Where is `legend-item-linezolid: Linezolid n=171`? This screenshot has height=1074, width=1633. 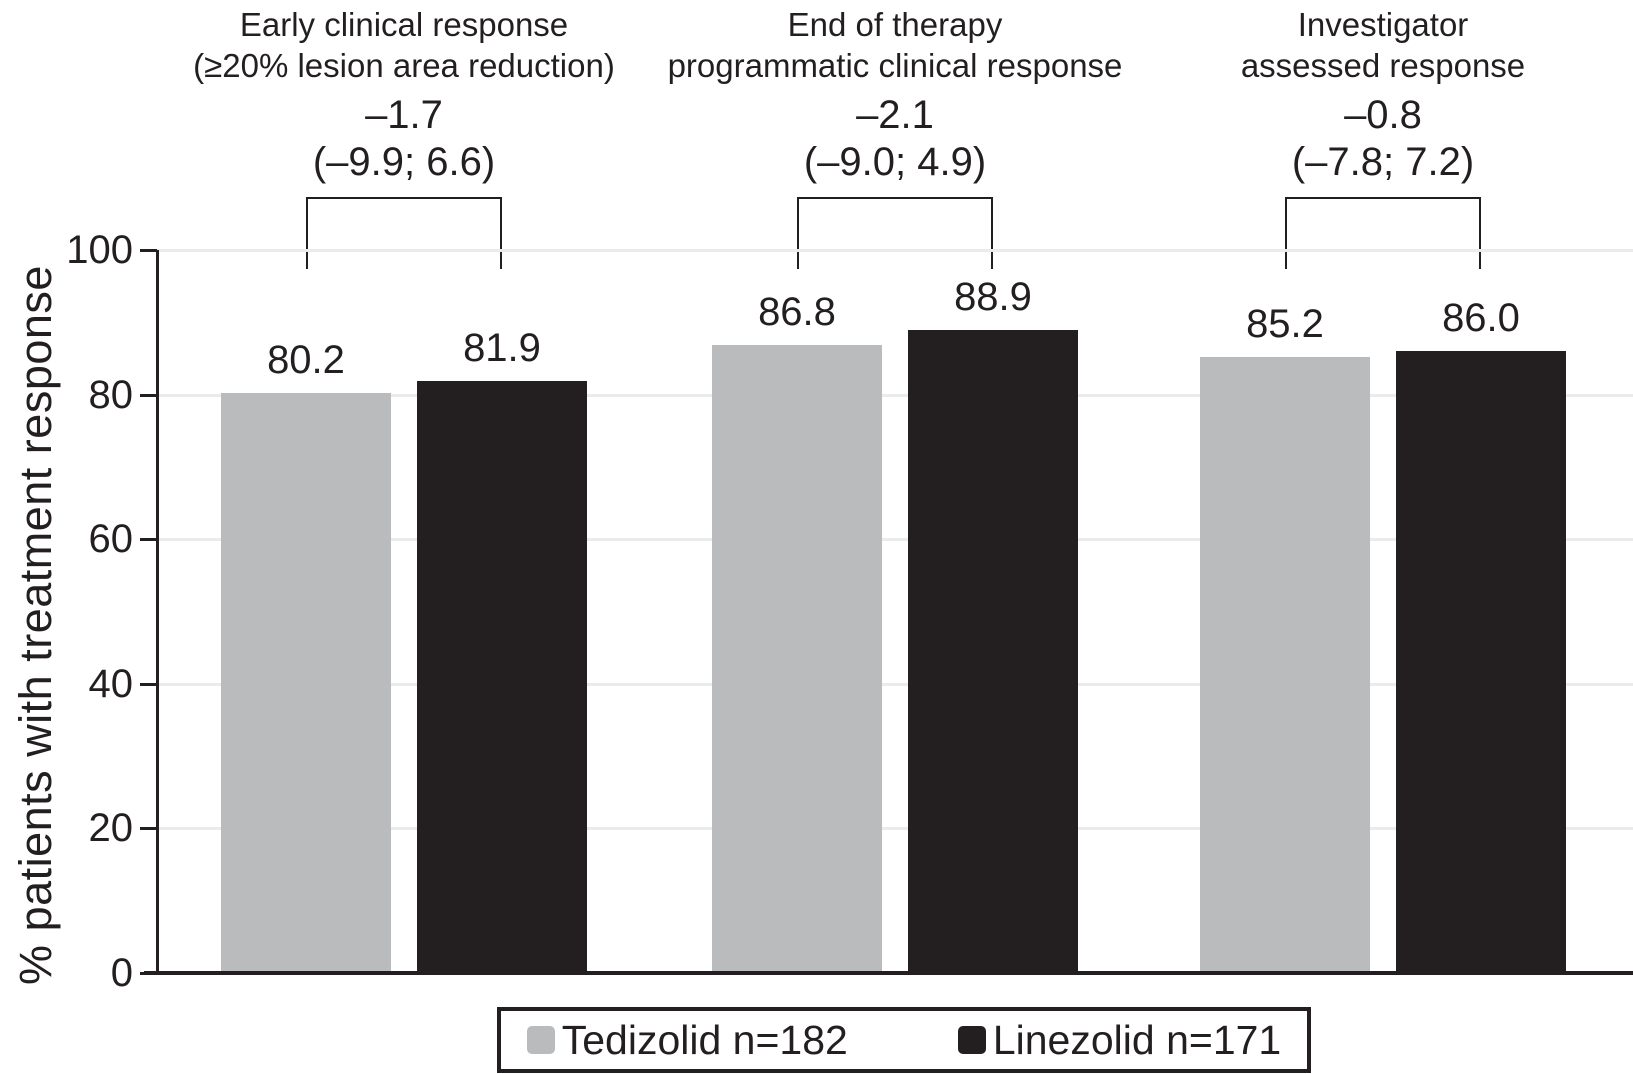 legend-item-linezolid: Linezolid n=171 is located at coordinates (1119, 1040).